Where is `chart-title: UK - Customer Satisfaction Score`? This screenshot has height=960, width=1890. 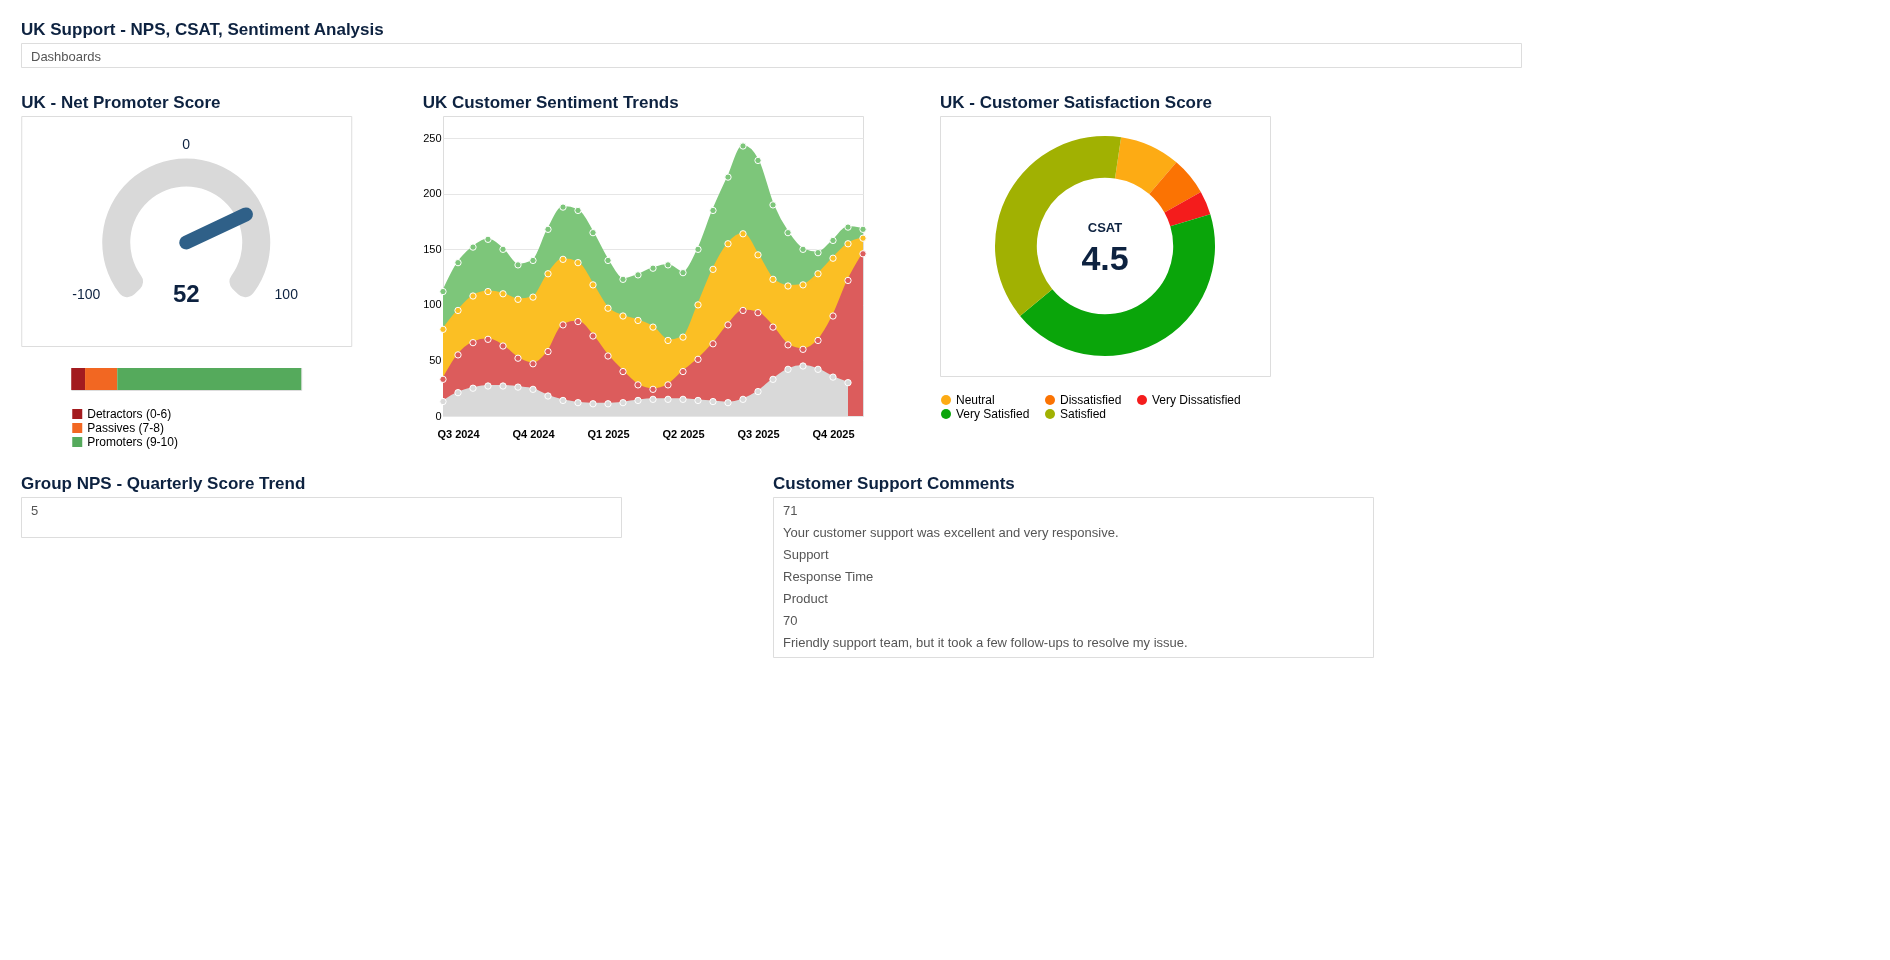 chart-title: UK - Customer Satisfaction Score is located at coordinates (1076, 102).